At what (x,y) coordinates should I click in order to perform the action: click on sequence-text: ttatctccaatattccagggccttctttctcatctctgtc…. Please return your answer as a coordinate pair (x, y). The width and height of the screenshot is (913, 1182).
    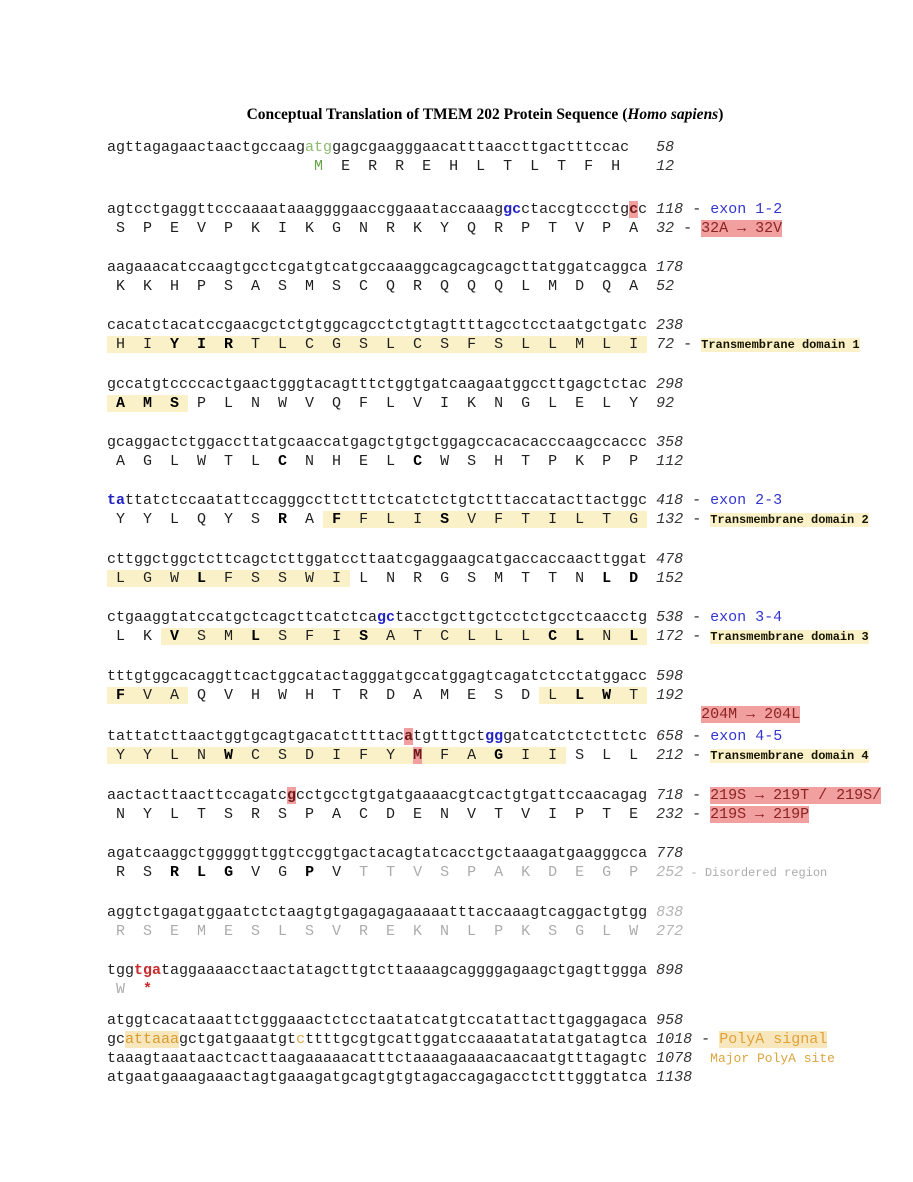
    Looking at the image, I should click on (386, 500).